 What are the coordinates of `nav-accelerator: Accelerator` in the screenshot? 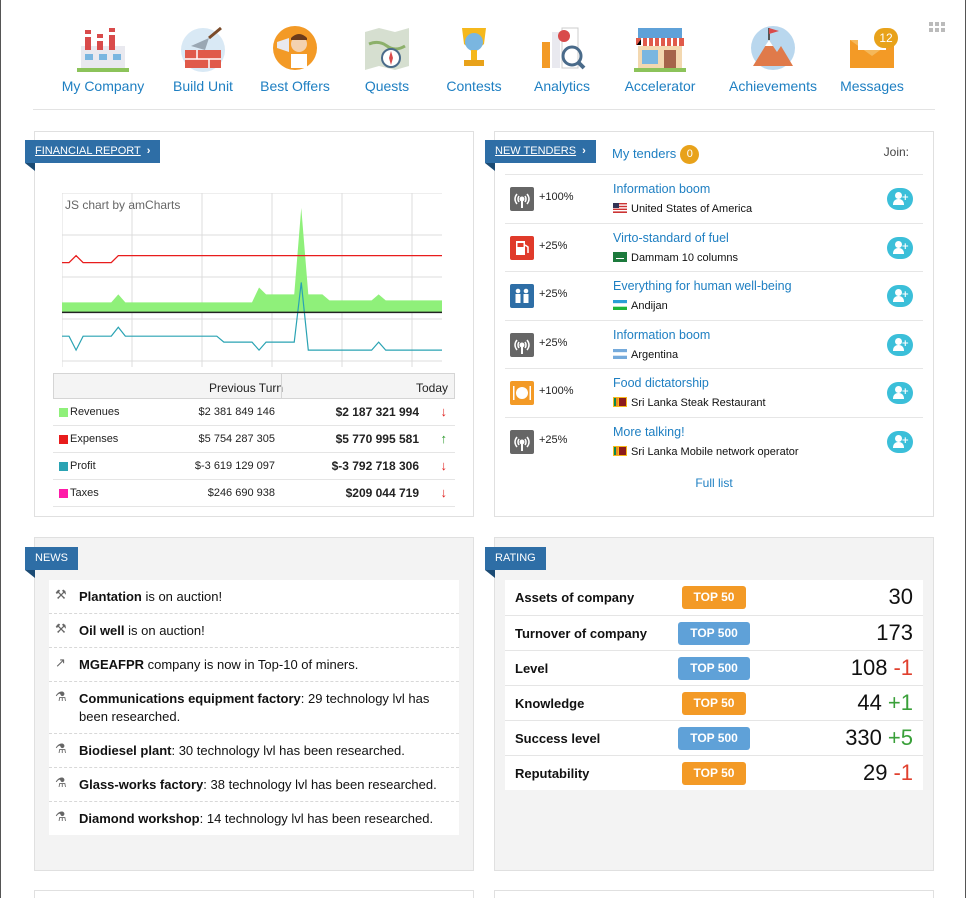 It's located at (660, 59).